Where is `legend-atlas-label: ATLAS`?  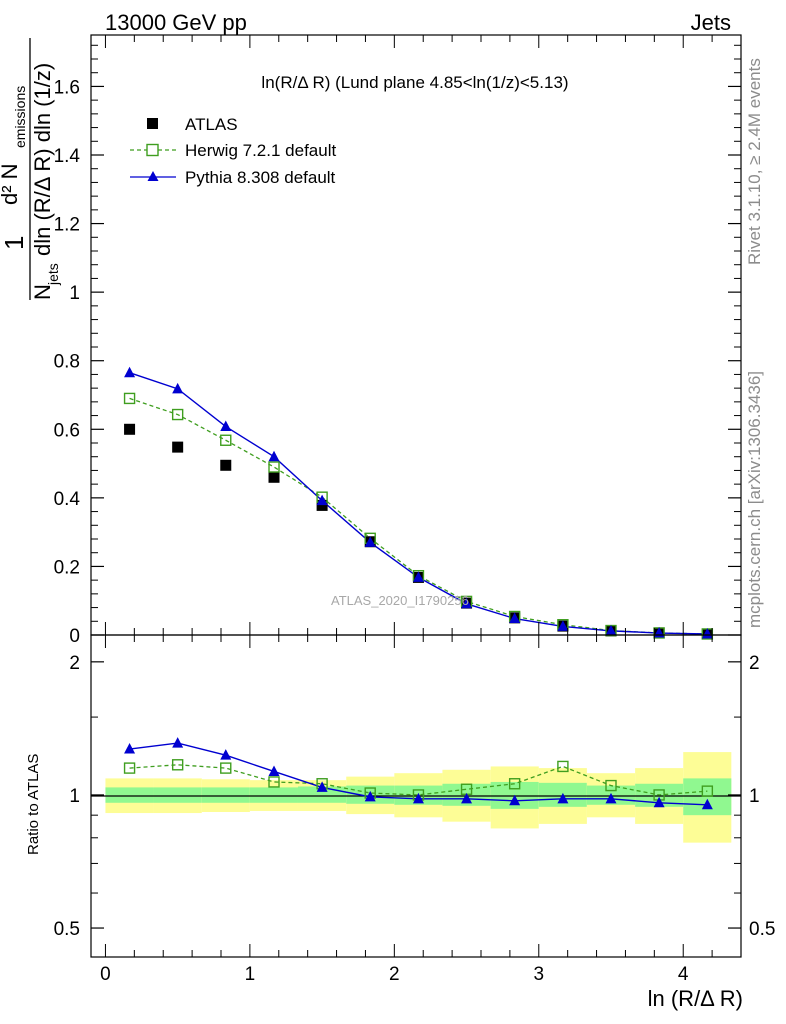 legend-atlas-label: ATLAS is located at coordinates (211, 124).